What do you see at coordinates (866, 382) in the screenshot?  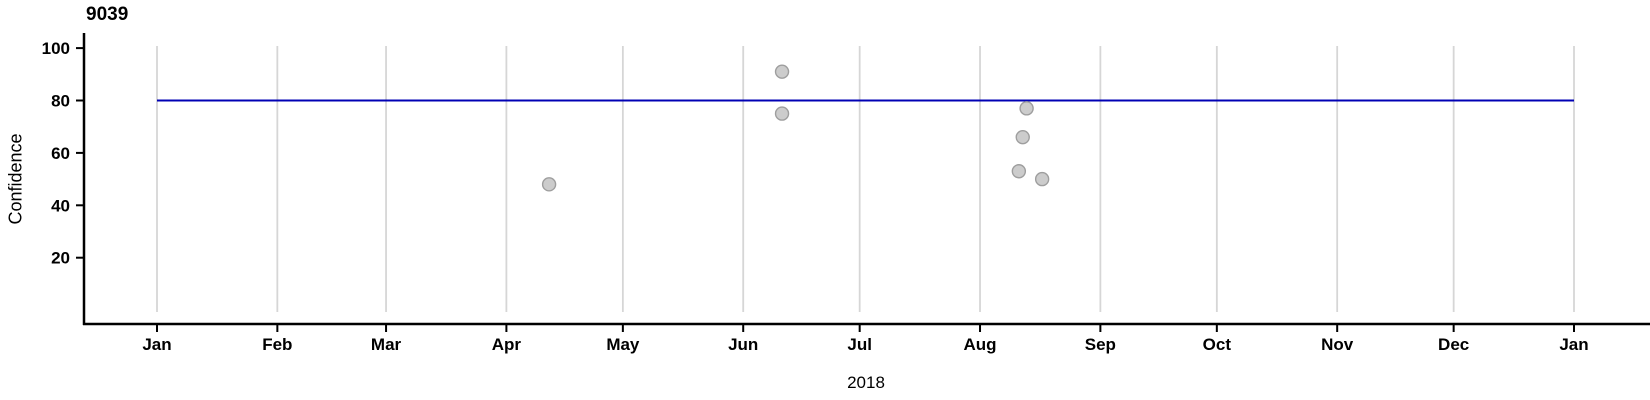 I see `x-axis-title: 2018` at bounding box center [866, 382].